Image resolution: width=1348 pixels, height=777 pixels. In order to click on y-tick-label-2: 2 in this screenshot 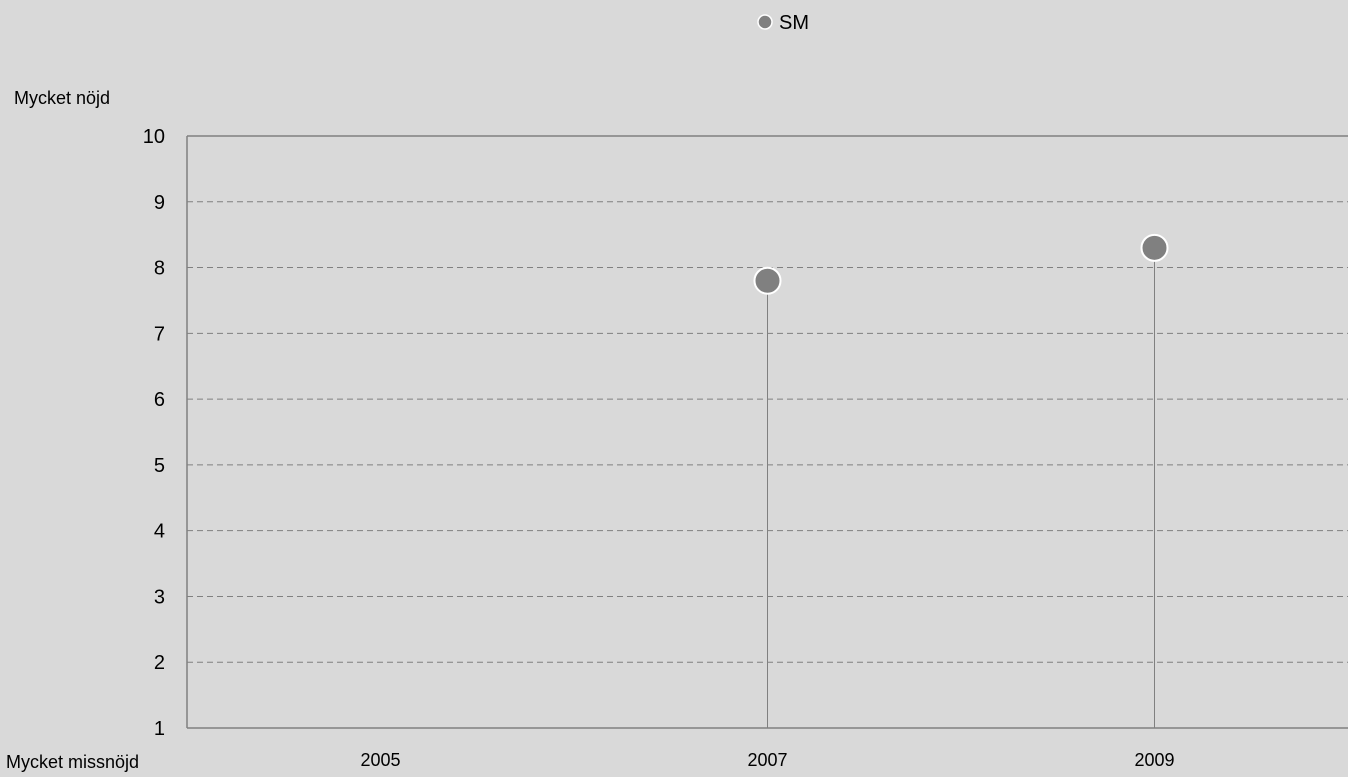, I will do `click(159, 663)`.